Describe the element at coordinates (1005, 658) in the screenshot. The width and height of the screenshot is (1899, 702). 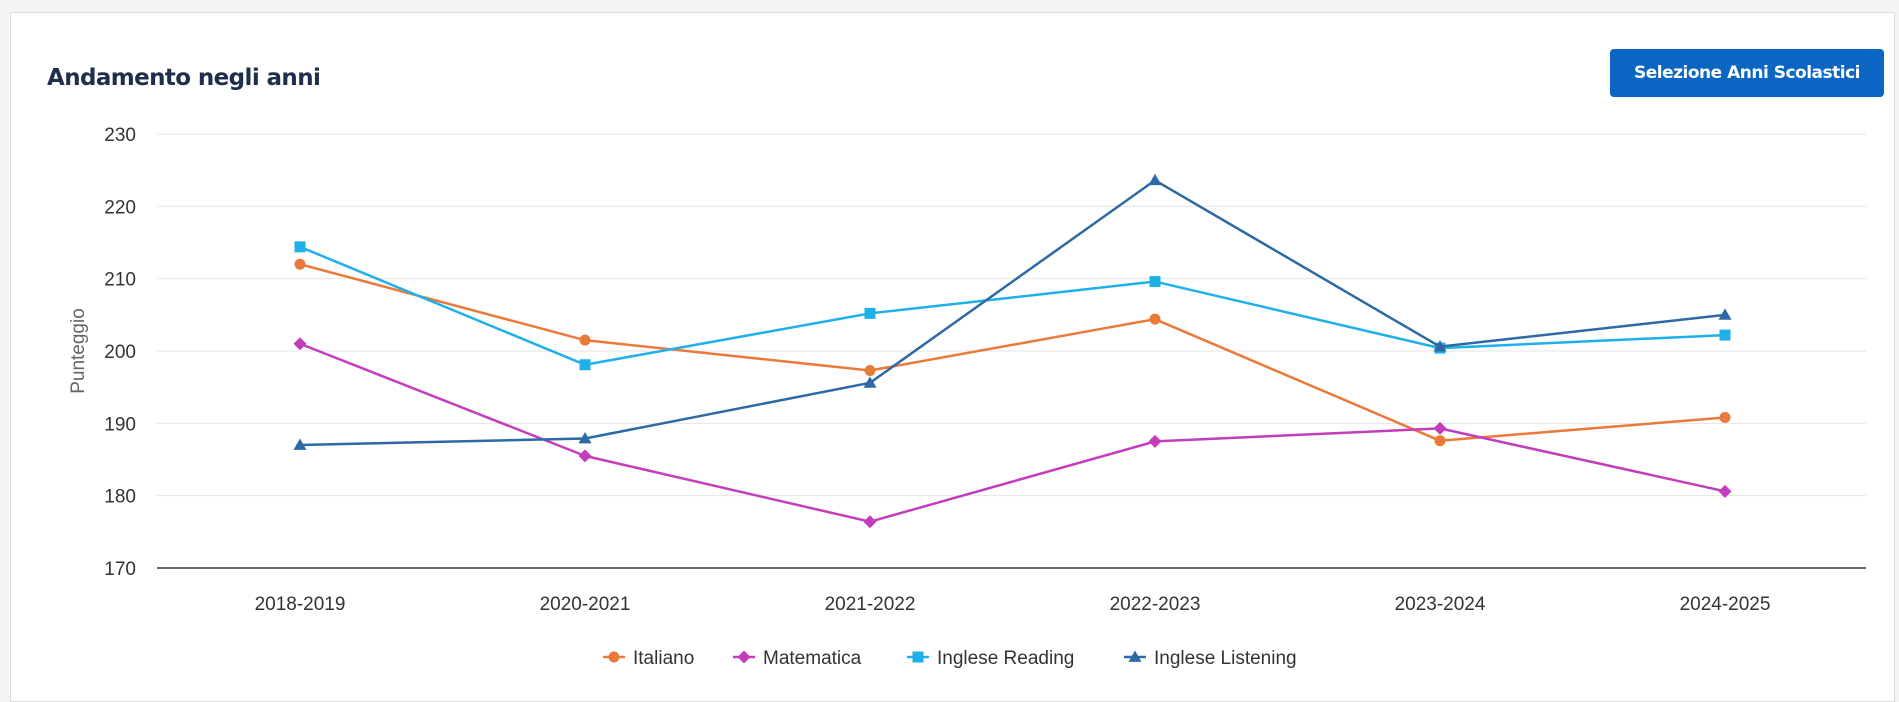
I see `legend-label: Inglese Reading` at that location.